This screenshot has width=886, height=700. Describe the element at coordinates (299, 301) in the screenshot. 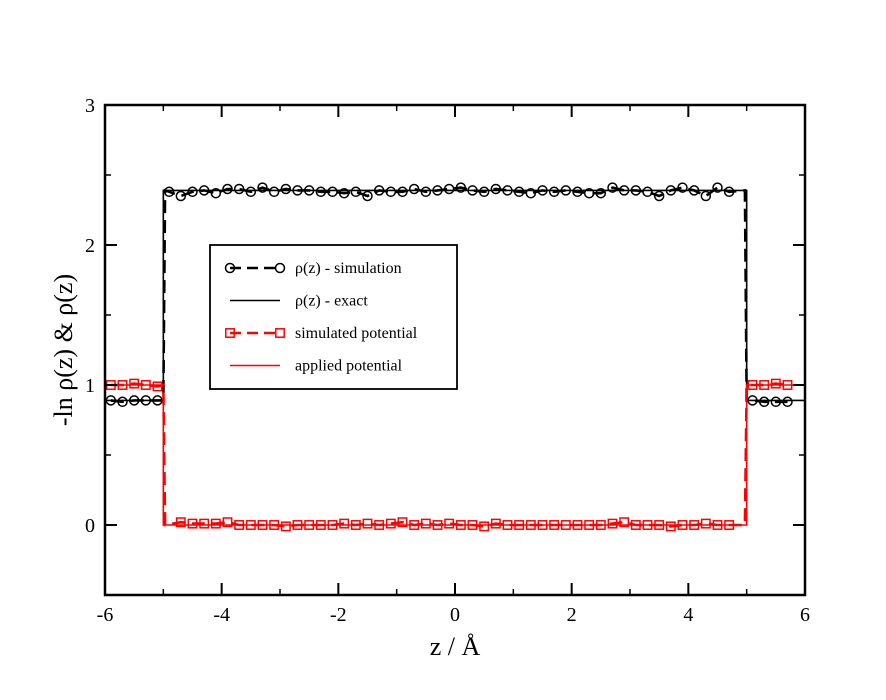

I see `legend-entry: ρ(z) - exact` at that location.